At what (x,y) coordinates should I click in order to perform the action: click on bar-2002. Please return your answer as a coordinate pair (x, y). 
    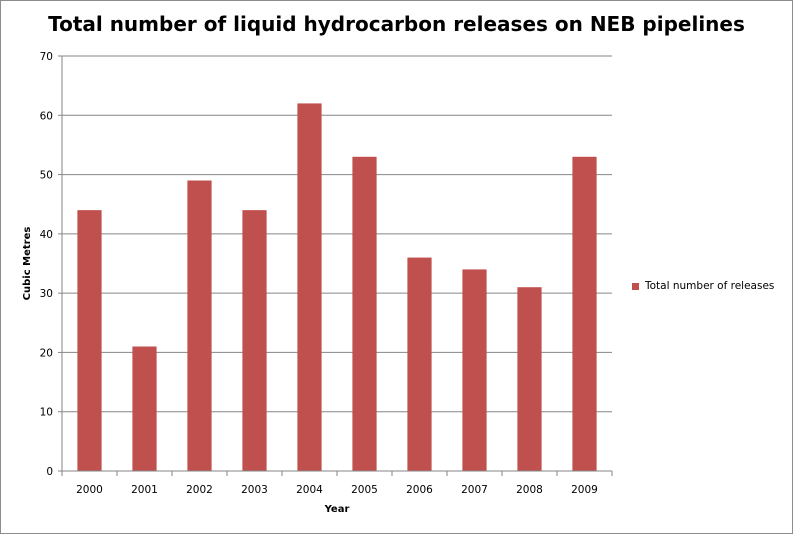
    Looking at the image, I should click on (199, 325).